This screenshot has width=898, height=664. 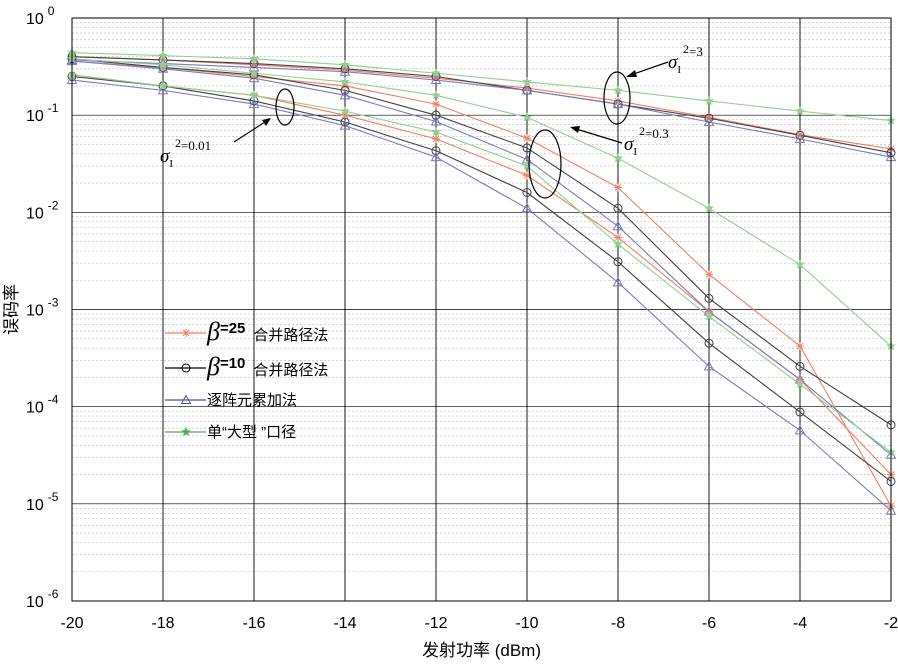 What do you see at coordinates (435, 623) in the screenshot?
I see `x-tick-label: -12` at bounding box center [435, 623].